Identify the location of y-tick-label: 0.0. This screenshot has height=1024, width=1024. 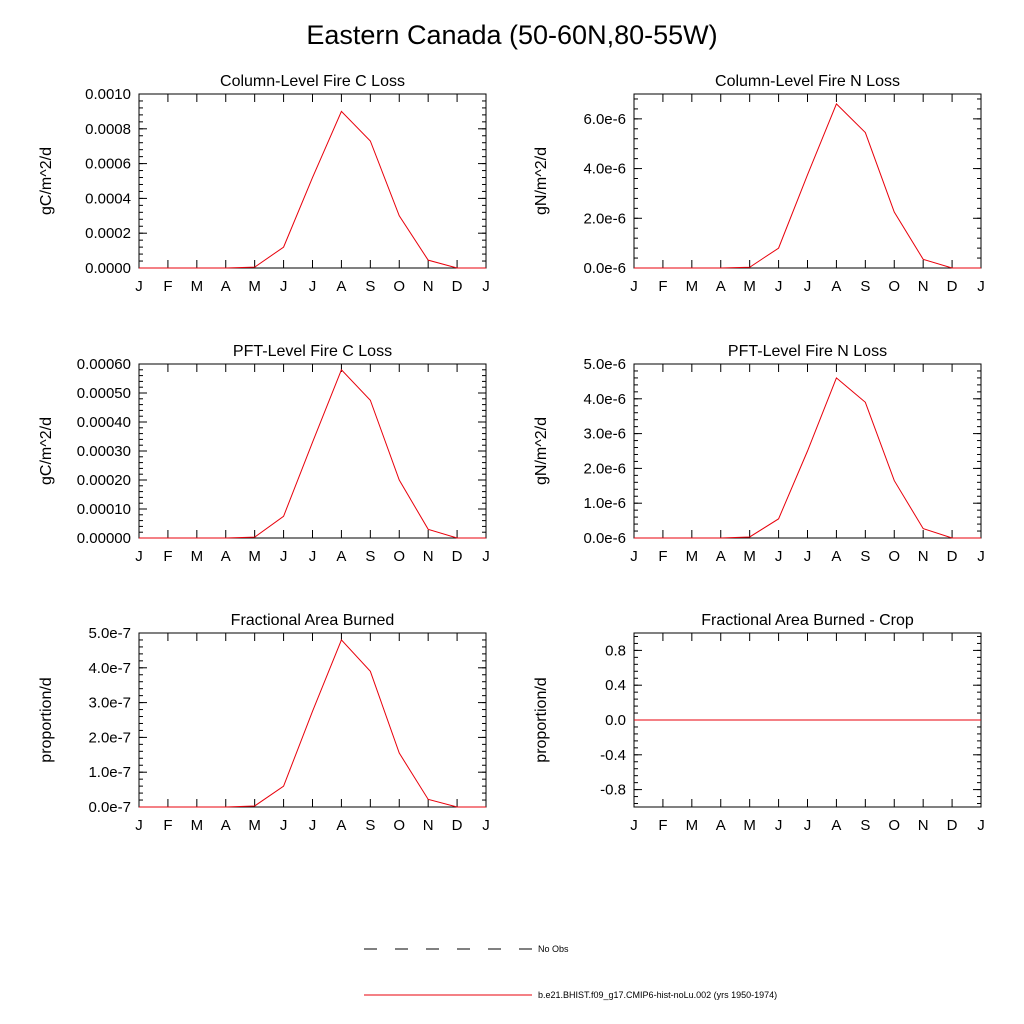
(615, 720).